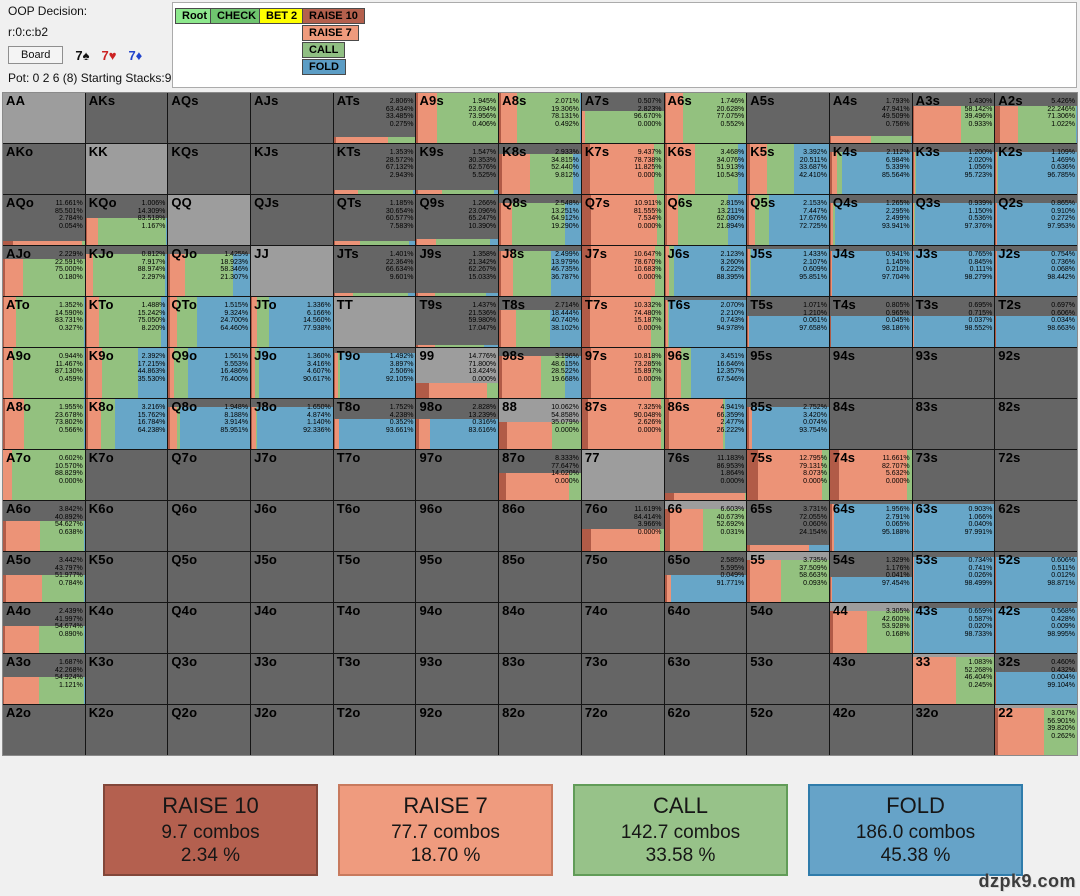 This screenshot has height=896, width=1080. What do you see at coordinates (540, 424) in the screenshot?
I see `hand-cell-88: 10.062% 54.858% 35.079% 0.000% 88` at bounding box center [540, 424].